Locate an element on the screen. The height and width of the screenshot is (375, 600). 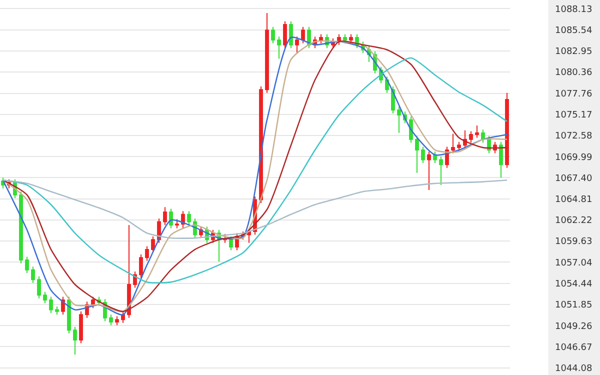
y-tick-label: 1046.67 is located at coordinates (573, 347).